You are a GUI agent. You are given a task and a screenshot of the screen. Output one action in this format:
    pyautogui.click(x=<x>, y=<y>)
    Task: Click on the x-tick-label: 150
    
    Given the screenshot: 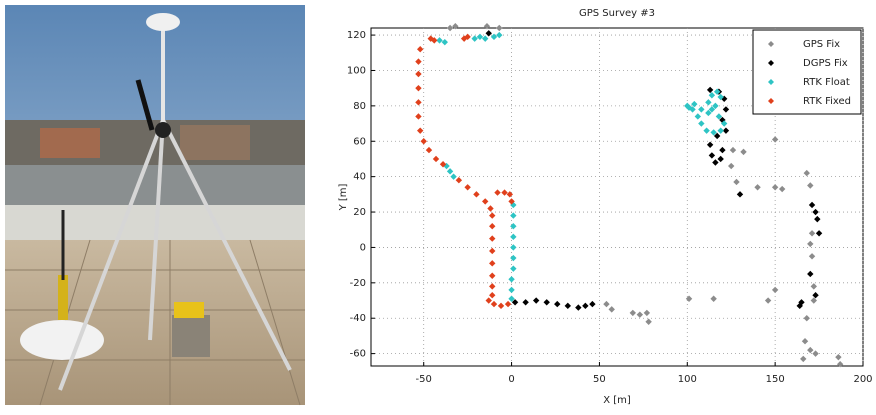 What is the action you would take?
    pyautogui.click(x=775, y=379)
    